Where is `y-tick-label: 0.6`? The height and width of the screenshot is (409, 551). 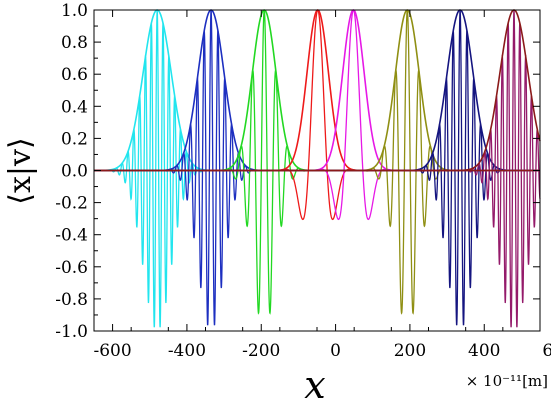
y-tick-label: 0.6 is located at coordinates (74, 75).